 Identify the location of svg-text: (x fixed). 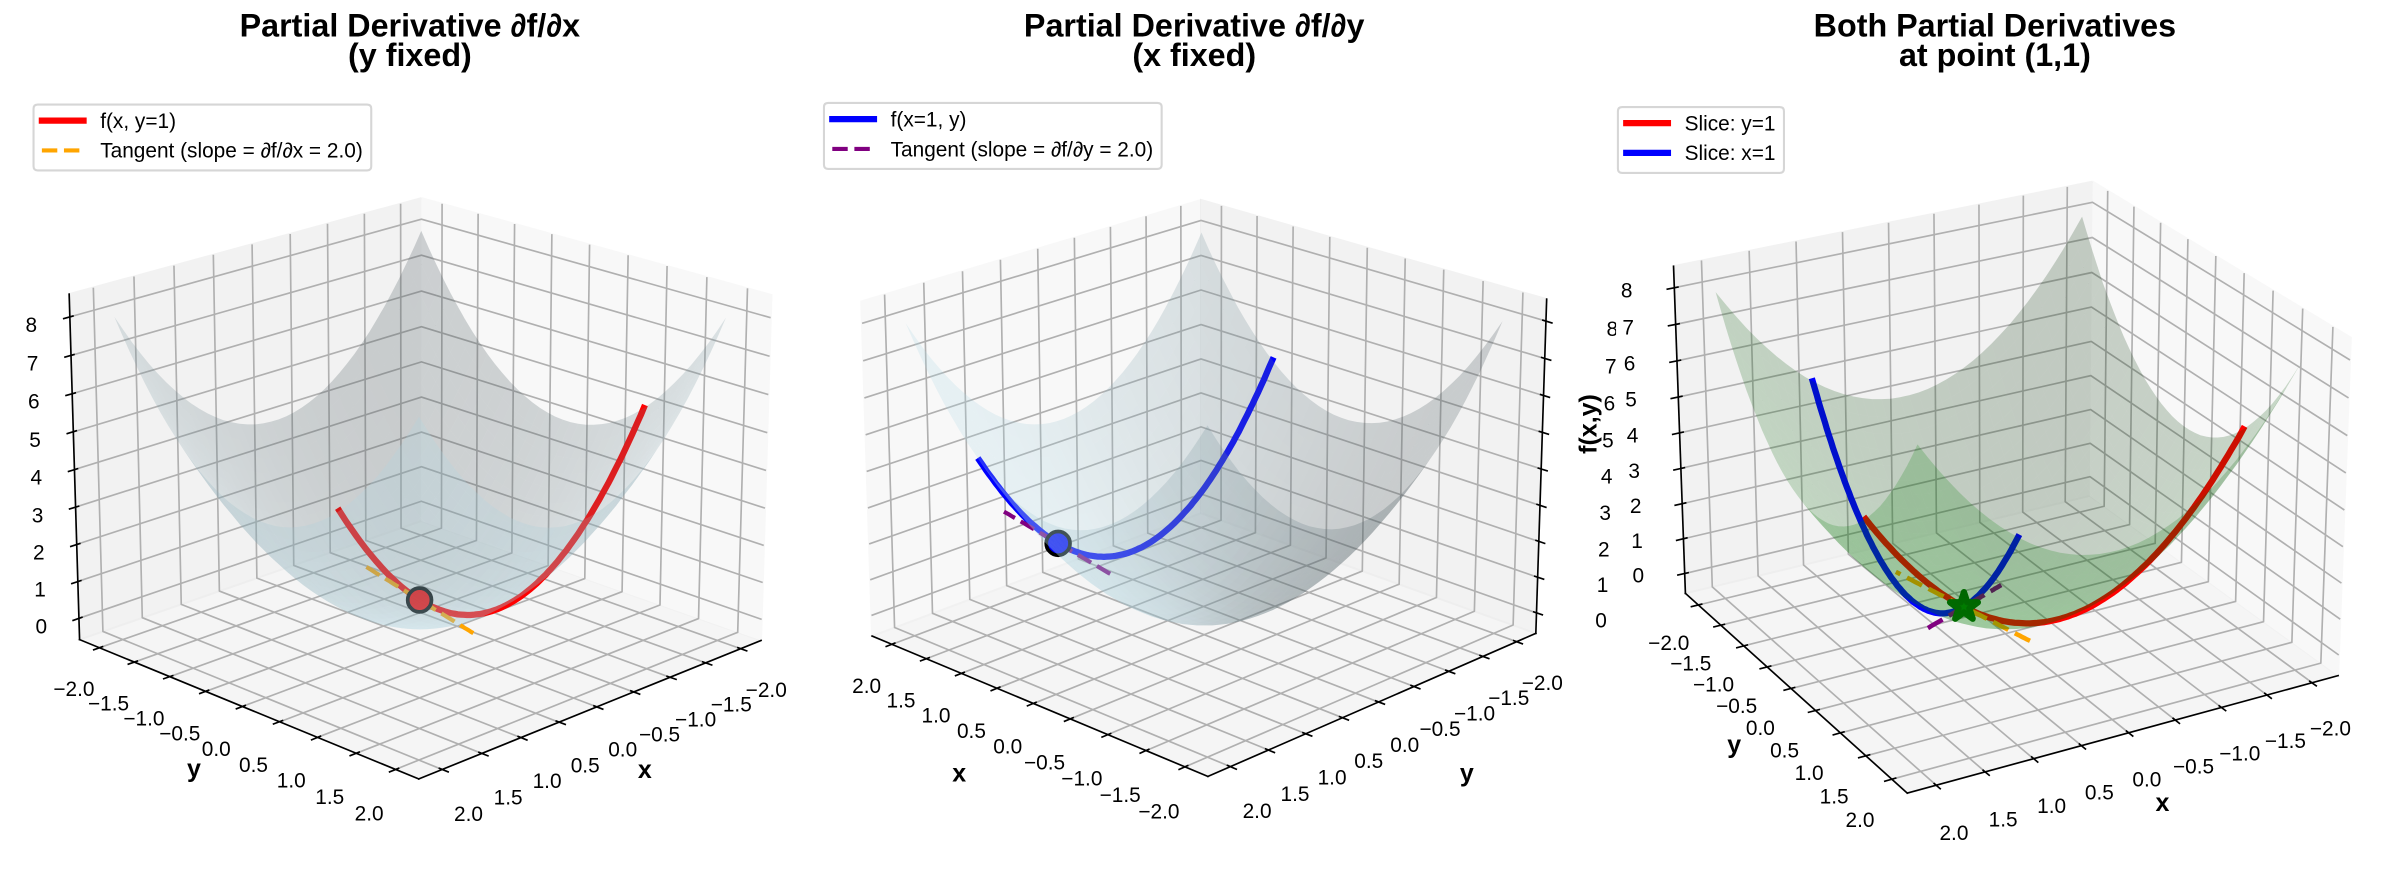
(1194, 55).